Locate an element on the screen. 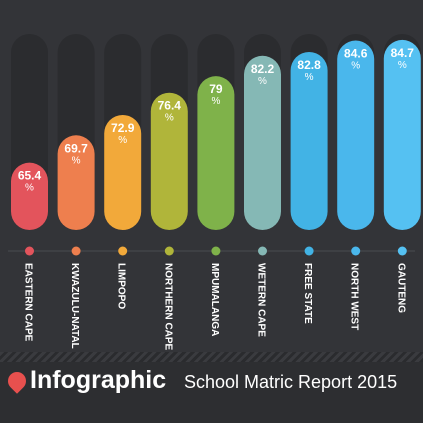  bar-value-label: 69.7 is located at coordinates (76, 148).